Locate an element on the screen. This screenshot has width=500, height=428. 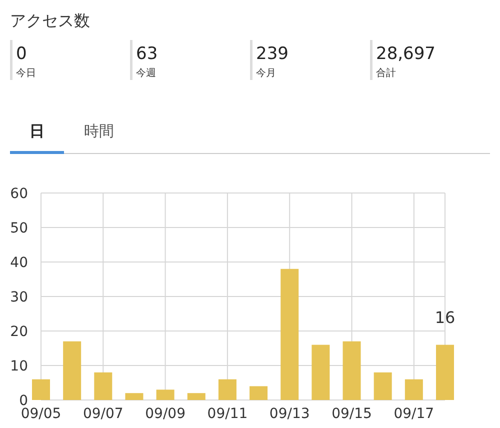
text: 時間 is located at coordinates (99, 131).